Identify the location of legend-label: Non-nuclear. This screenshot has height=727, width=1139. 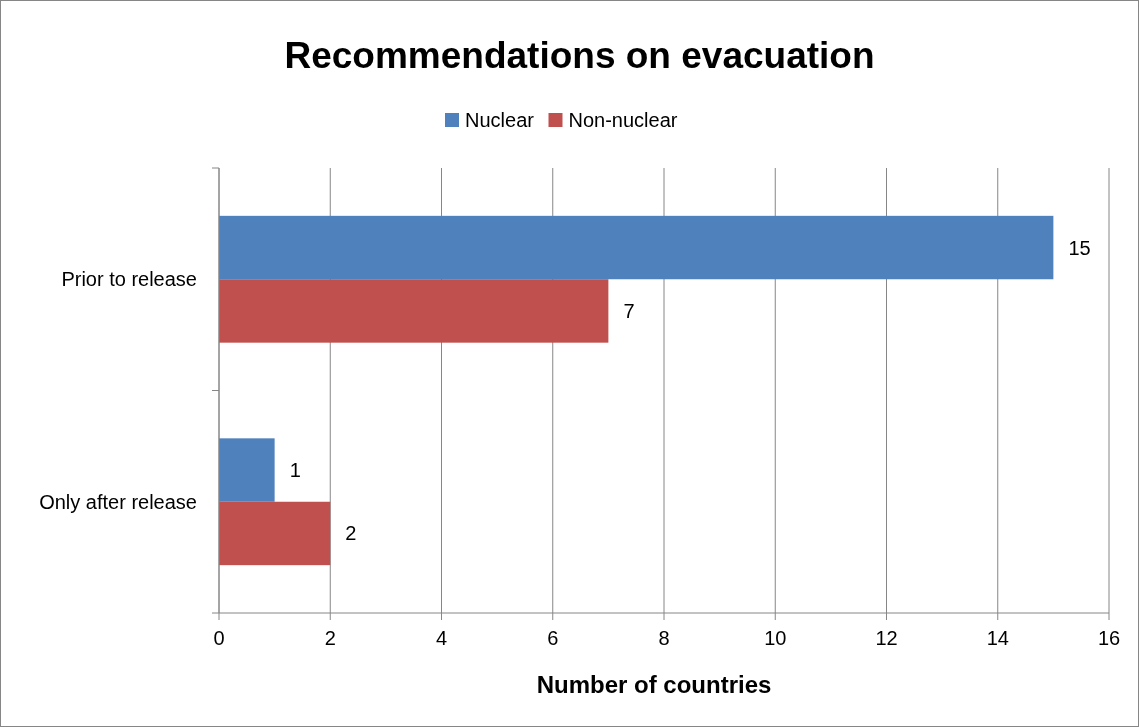
(623, 120).